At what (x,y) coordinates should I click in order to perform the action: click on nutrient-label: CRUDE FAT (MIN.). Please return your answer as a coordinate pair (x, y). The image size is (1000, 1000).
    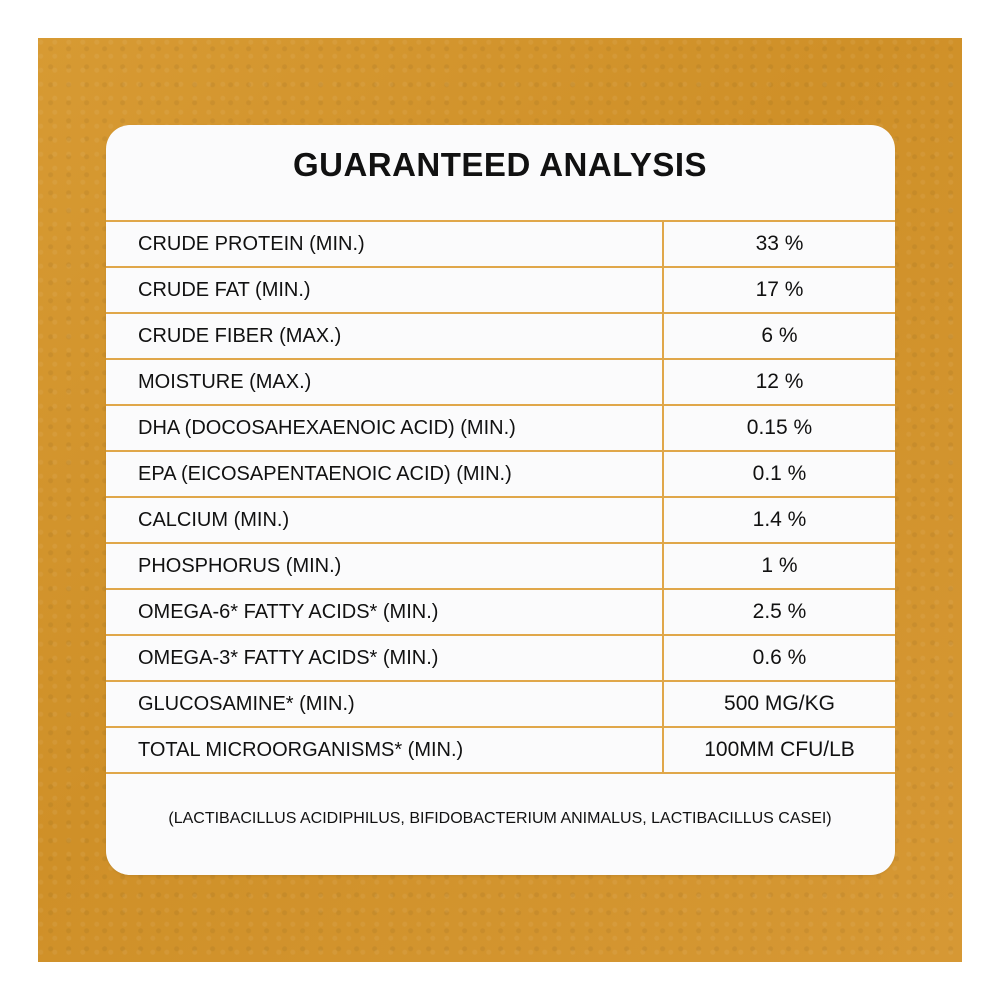
    Looking at the image, I should click on (385, 290).